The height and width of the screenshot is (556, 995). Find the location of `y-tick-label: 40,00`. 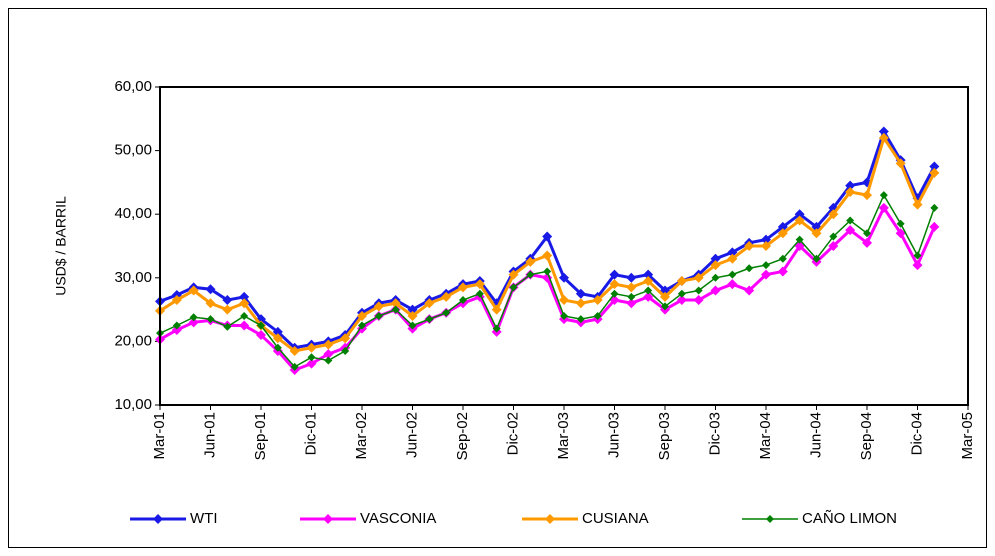

y-tick-label: 40,00 is located at coordinates (133, 213).